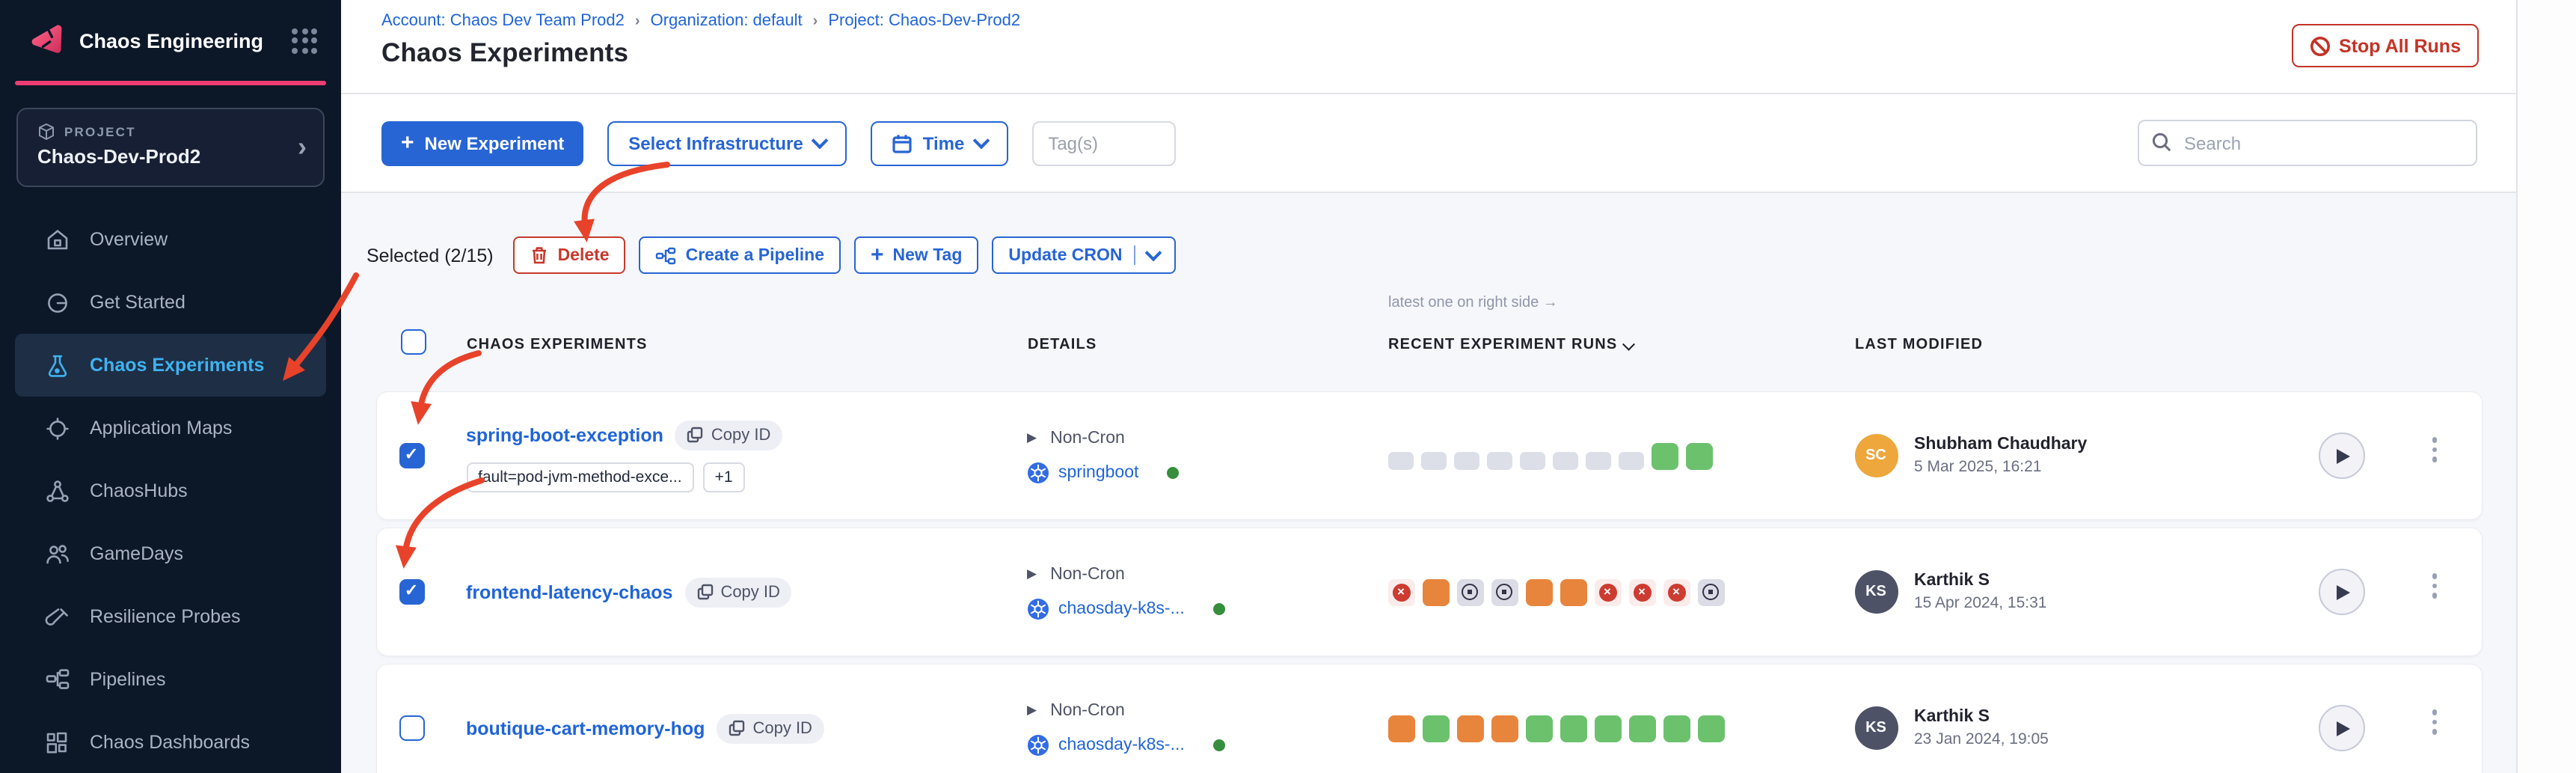 This screenshot has height=773, width=2576. What do you see at coordinates (1952, 581) in the screenshot?
I see `modified-by-name: Karthik S` at bounding box center [1952, 581].